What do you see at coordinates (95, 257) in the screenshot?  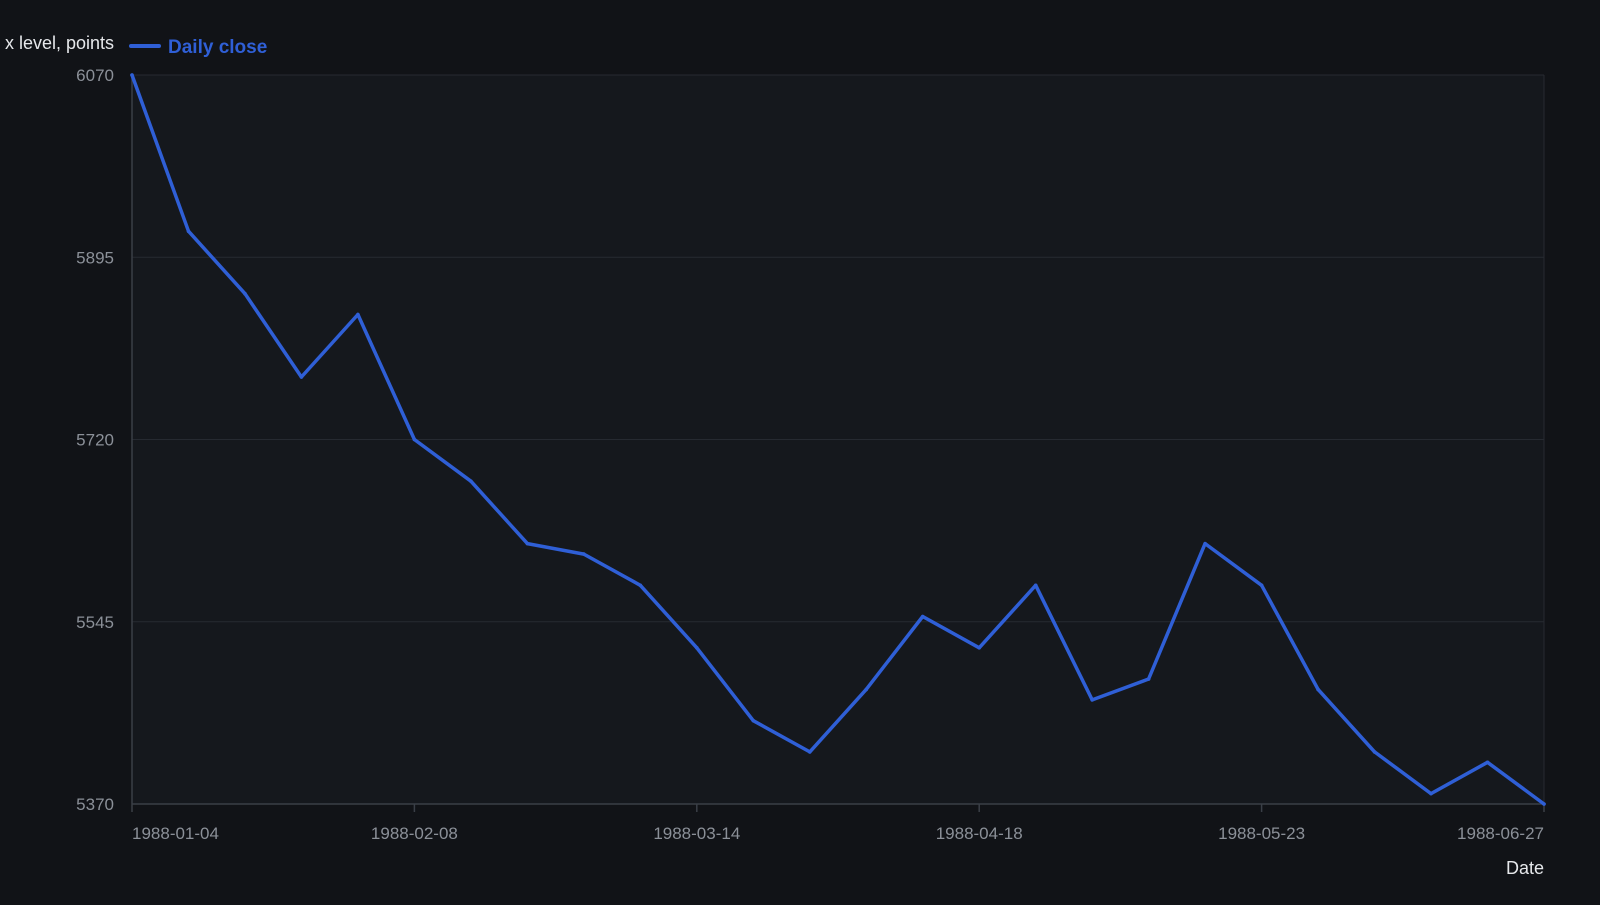 I see `y-tick-label: 5895` at bounding box center [95, 257].